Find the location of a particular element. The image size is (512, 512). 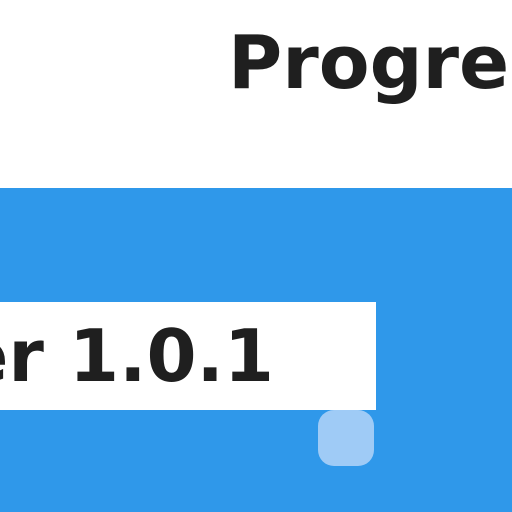

version-label: ver 1.0.1 is located at coordinates (137, 356).